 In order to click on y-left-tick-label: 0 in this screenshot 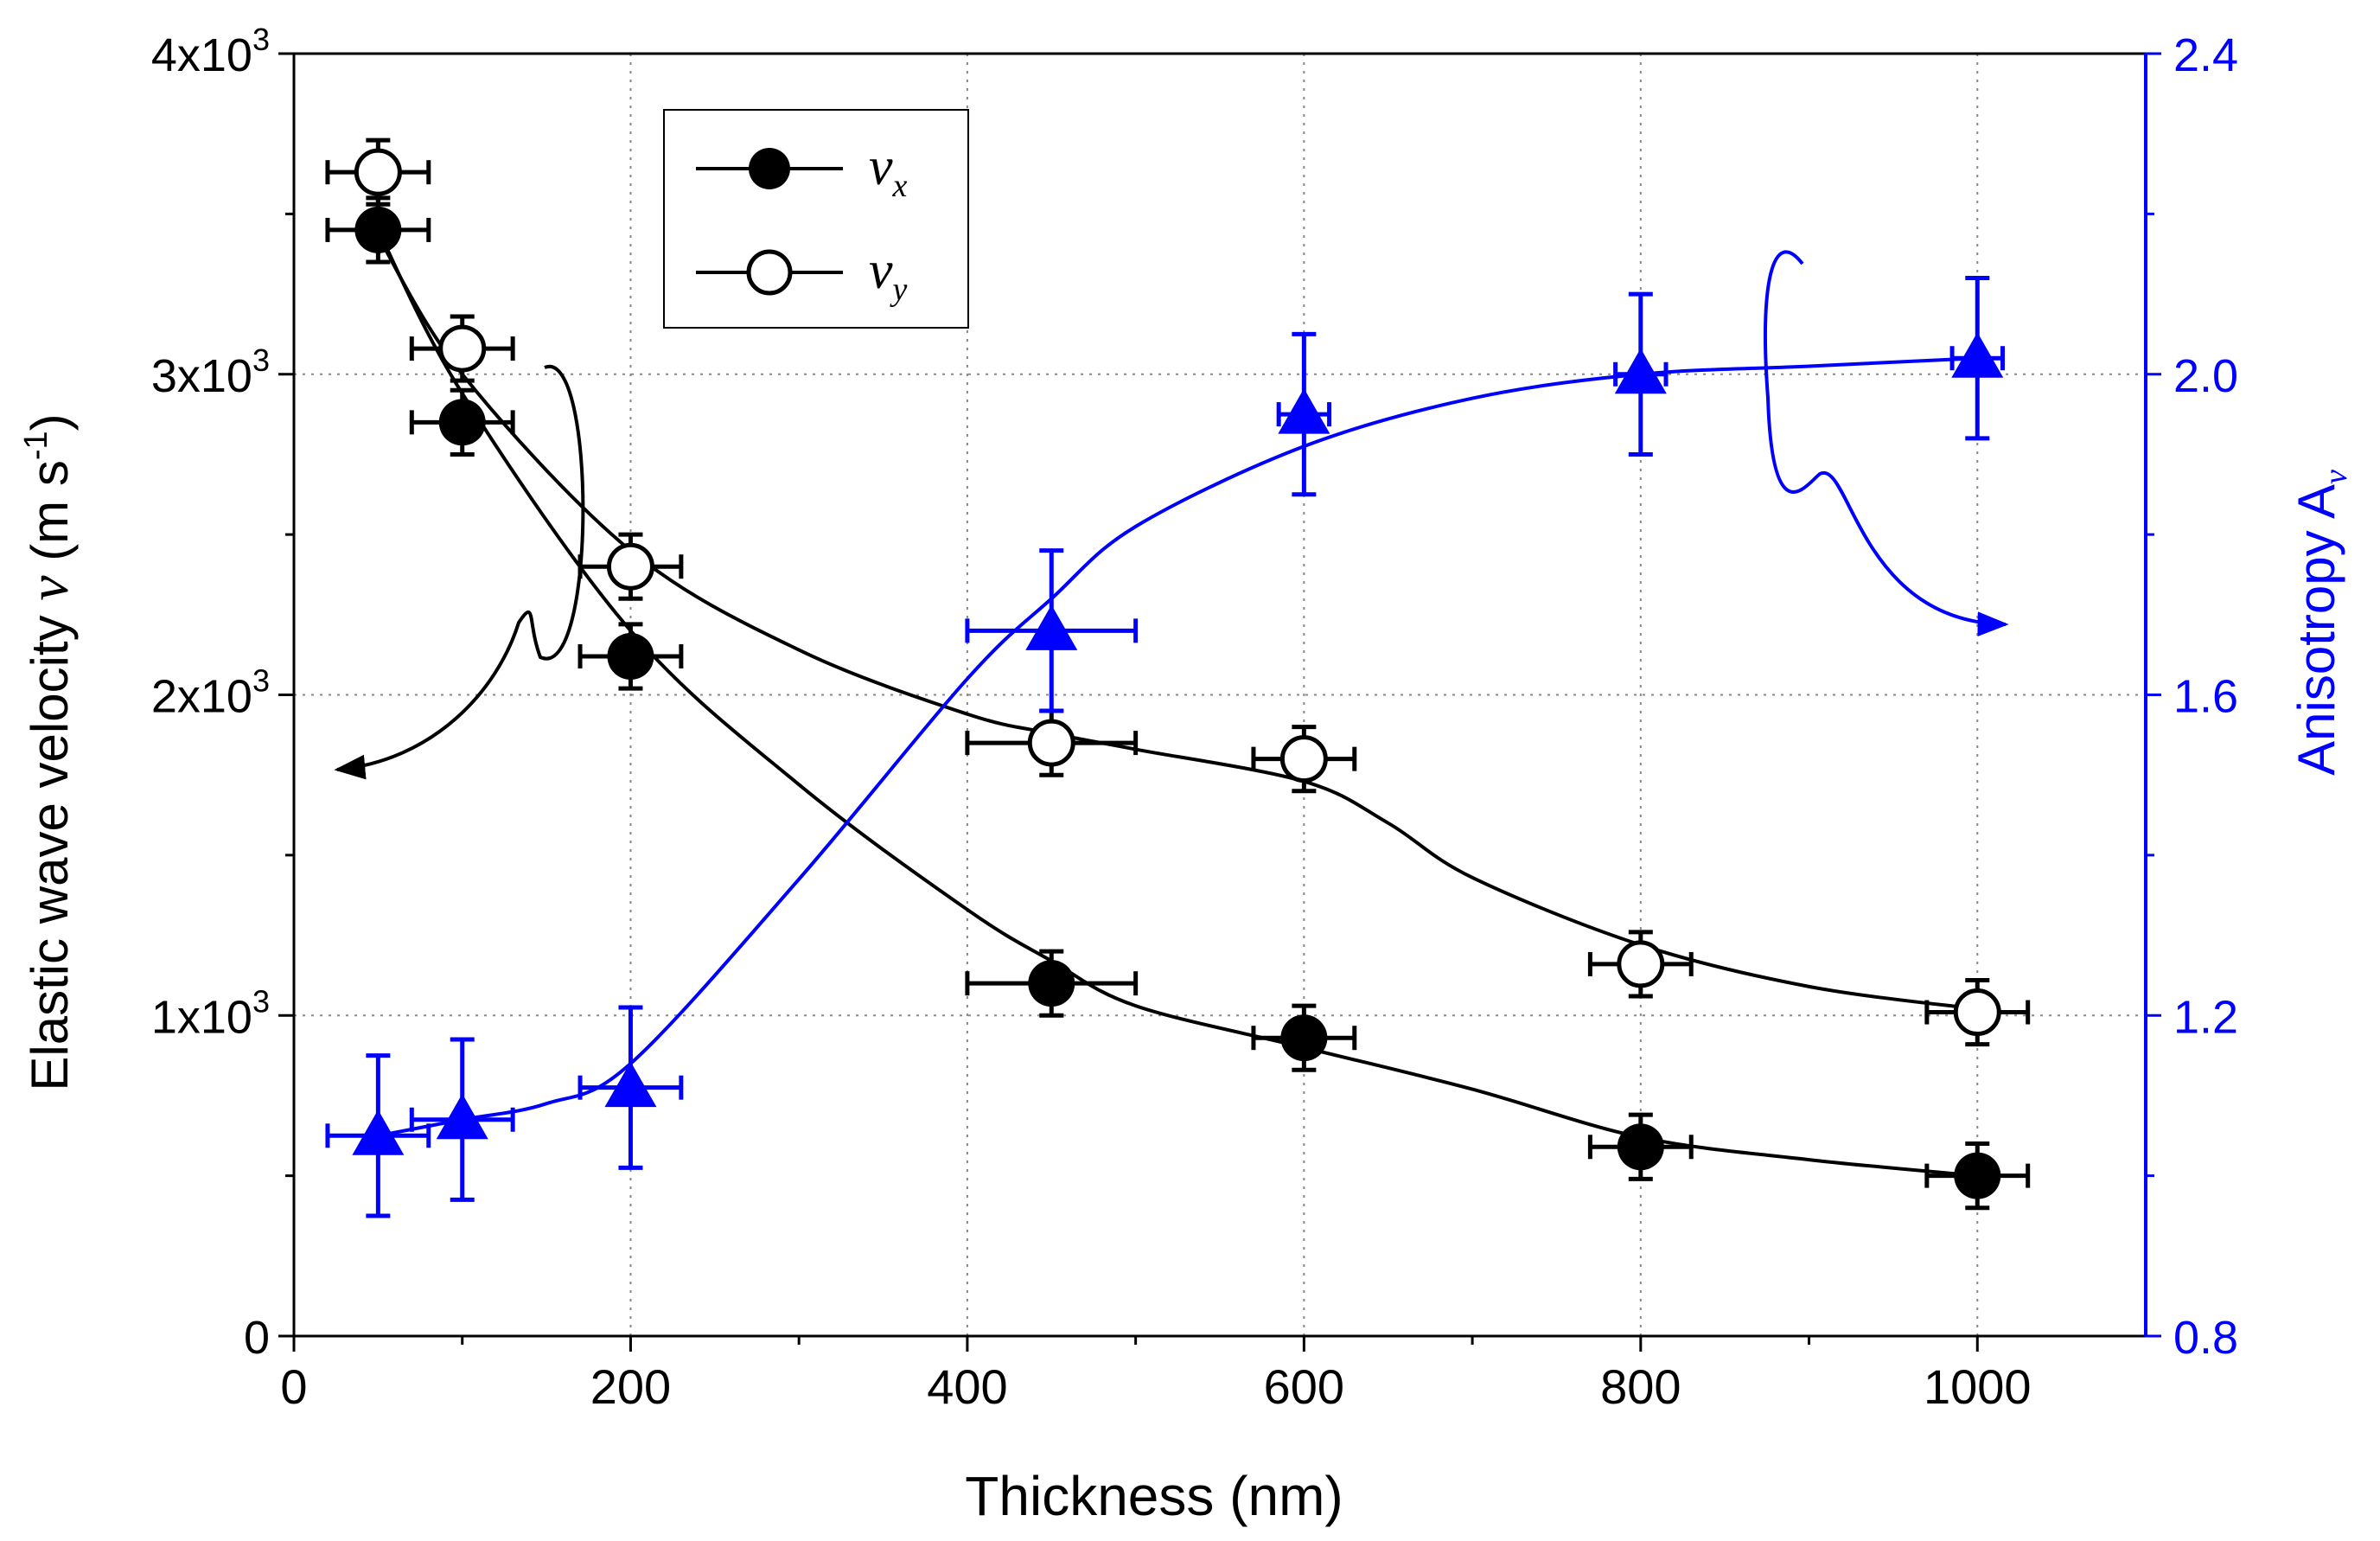, I will do `click(257, 1338)`.